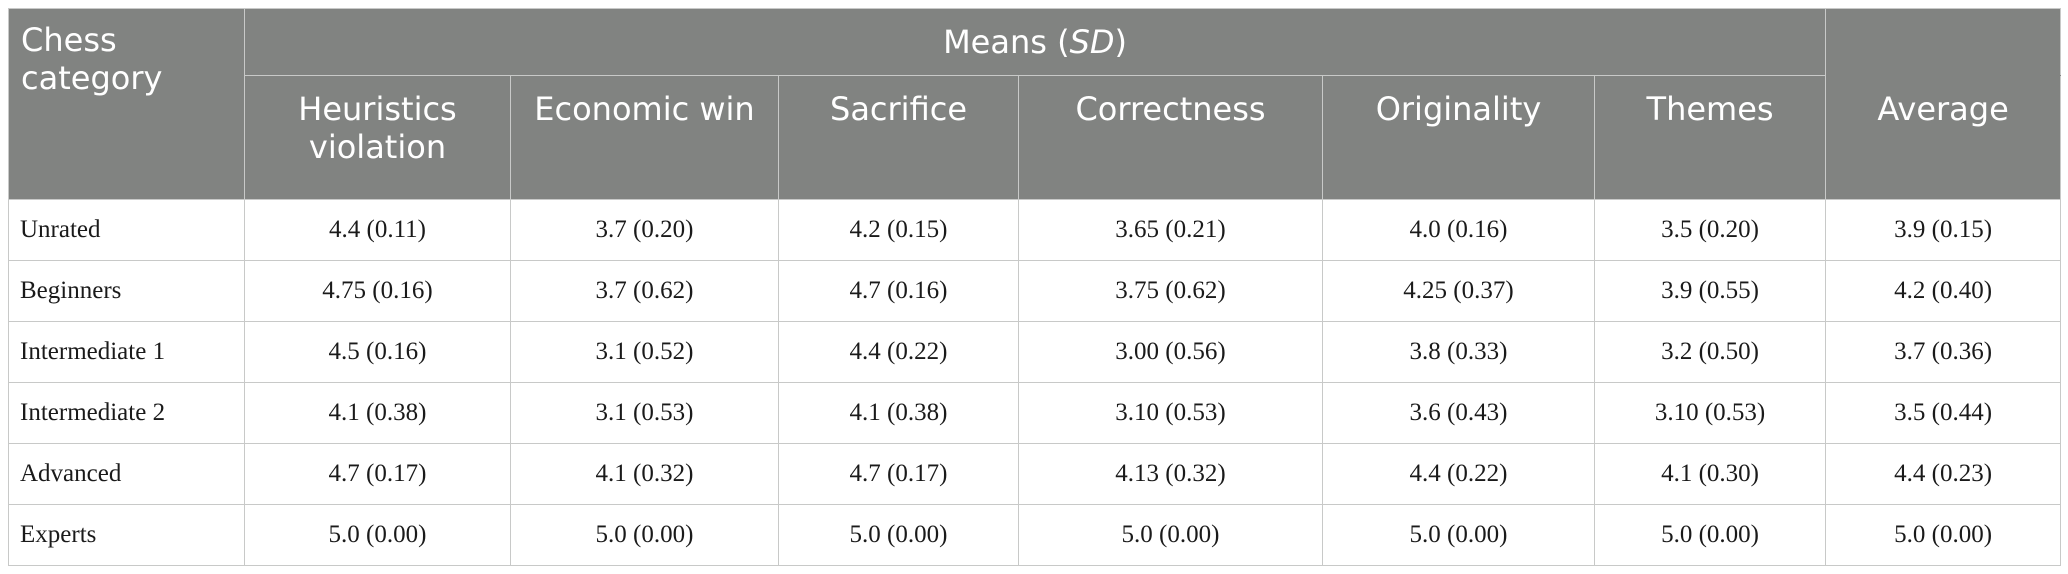  Describe the element at coordinates (126, 104) in the screenshot. I see `stub-header: Chess category` at that location.